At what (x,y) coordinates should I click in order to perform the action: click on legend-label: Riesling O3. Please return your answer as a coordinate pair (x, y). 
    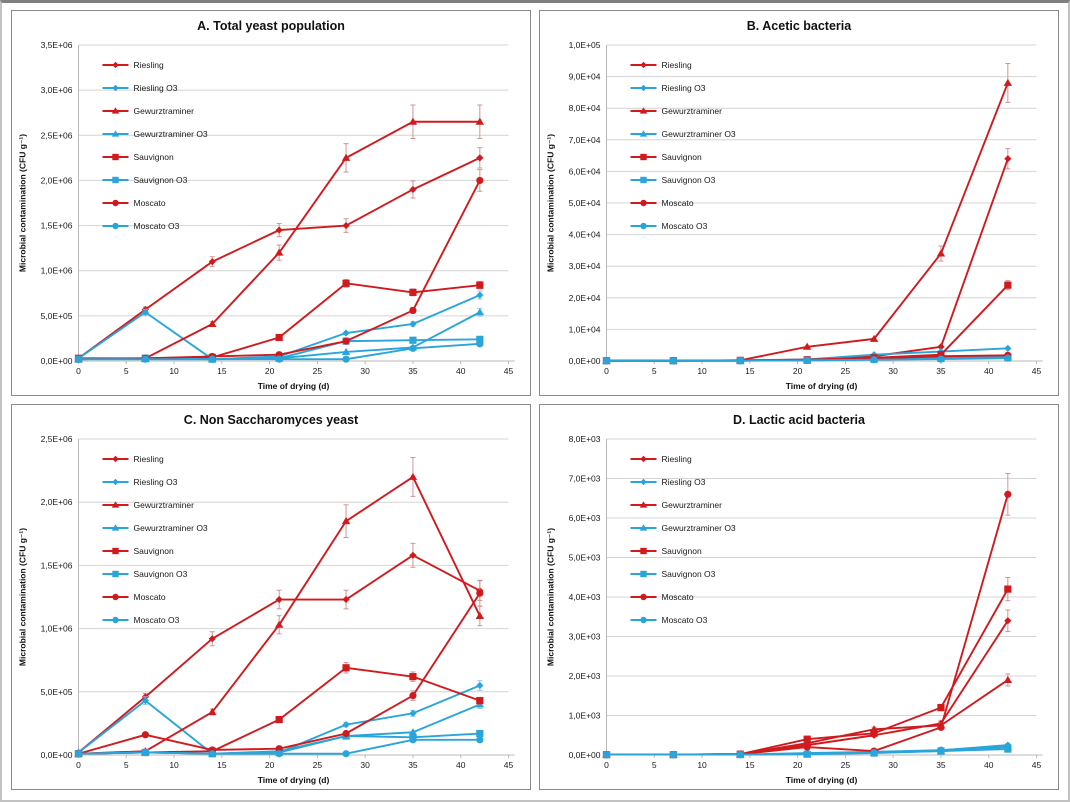
    Looking at the image, I should click on (156, 88).